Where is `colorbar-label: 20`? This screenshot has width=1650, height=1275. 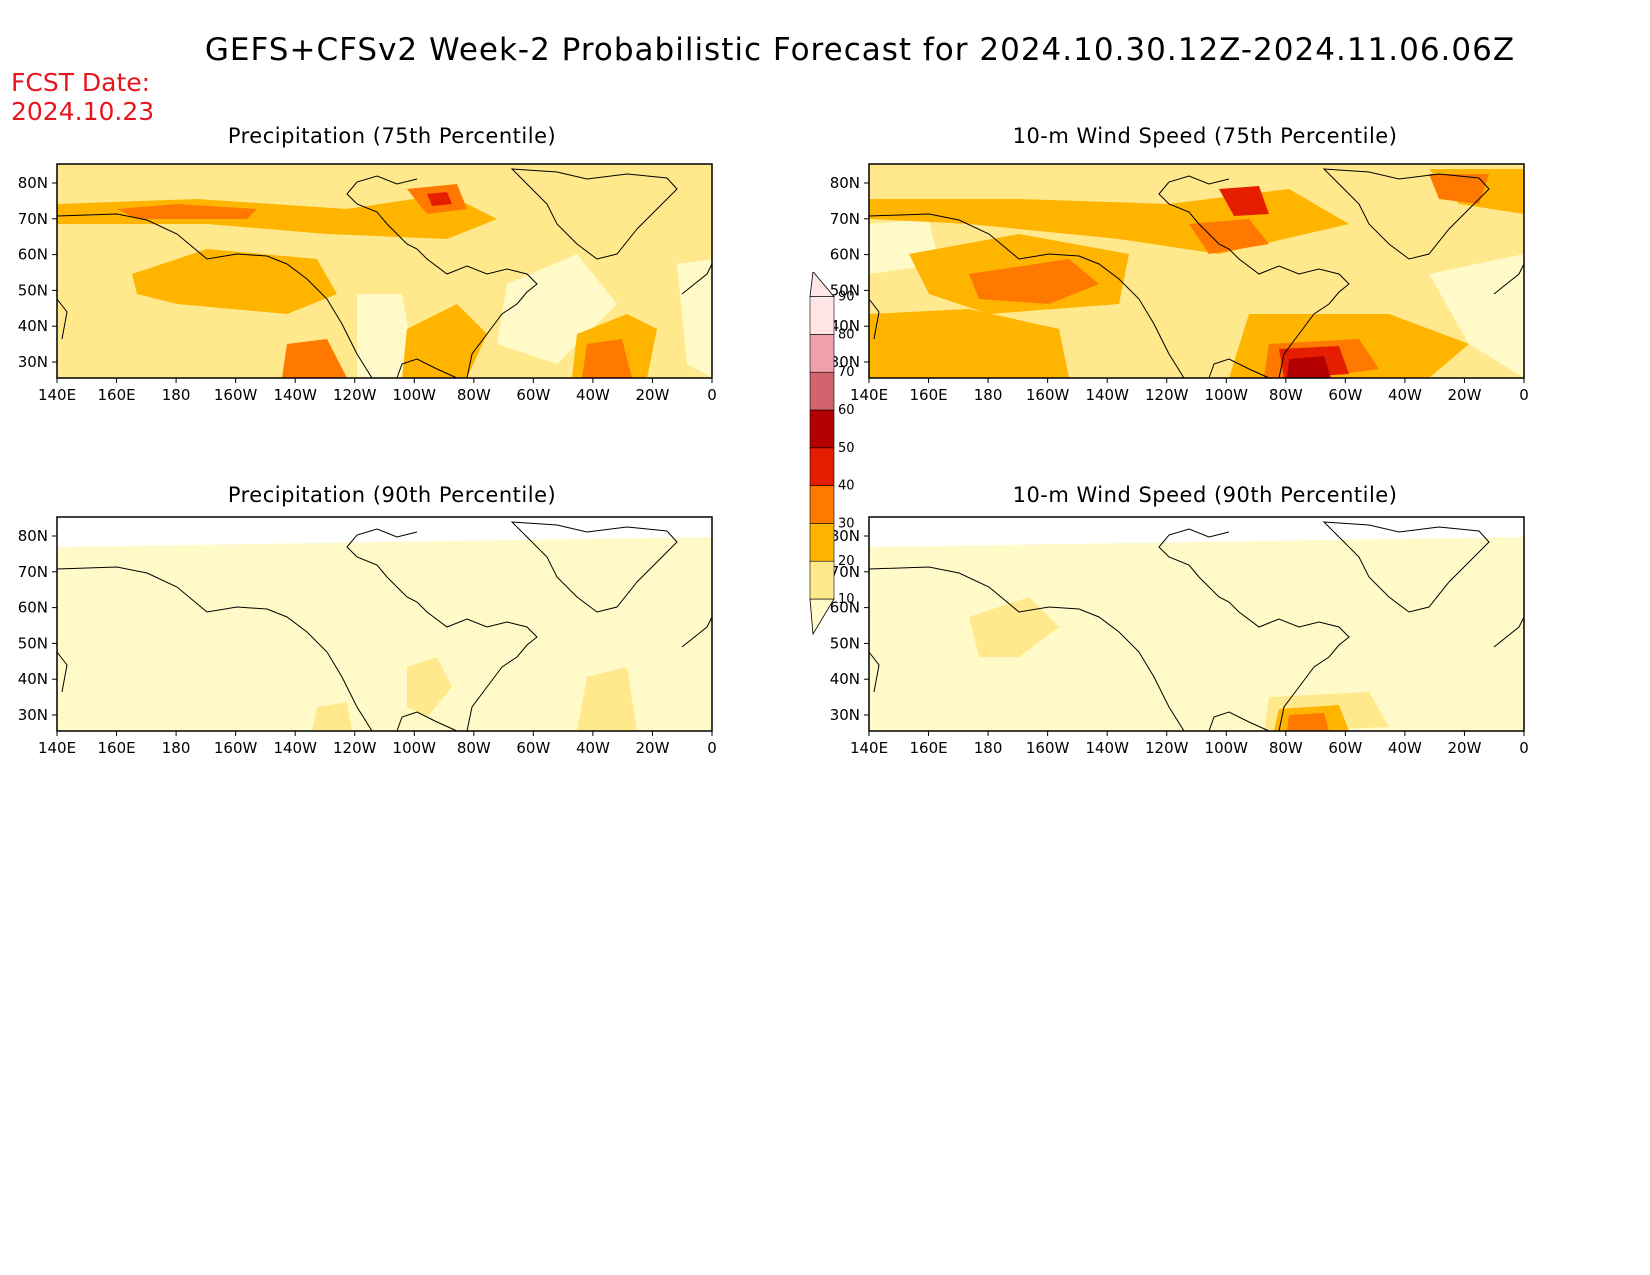 colorbar-label: 20 is located at coordinates (846, 561).